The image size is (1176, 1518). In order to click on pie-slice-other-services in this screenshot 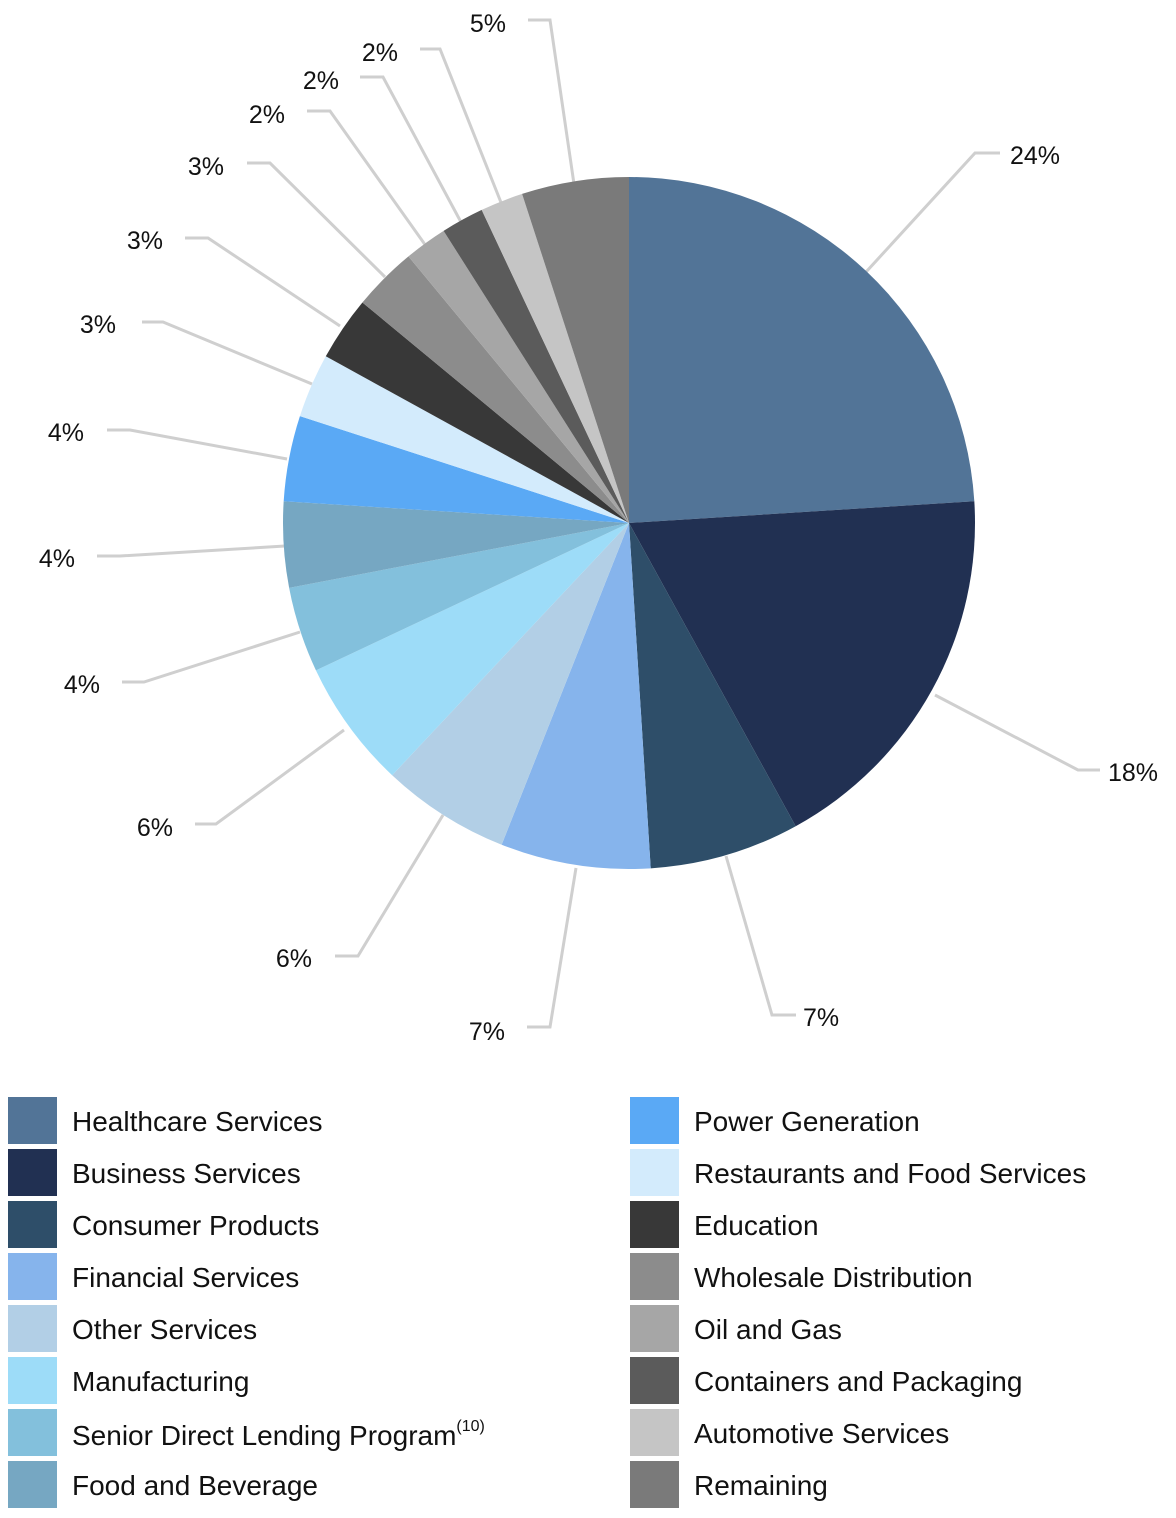, I will do `click(510, 684)`.